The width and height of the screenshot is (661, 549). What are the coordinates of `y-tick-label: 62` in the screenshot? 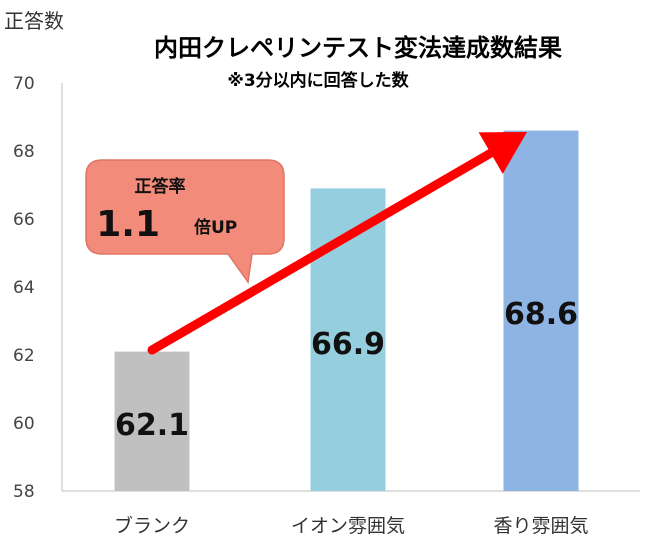 It's located at (24, 356).